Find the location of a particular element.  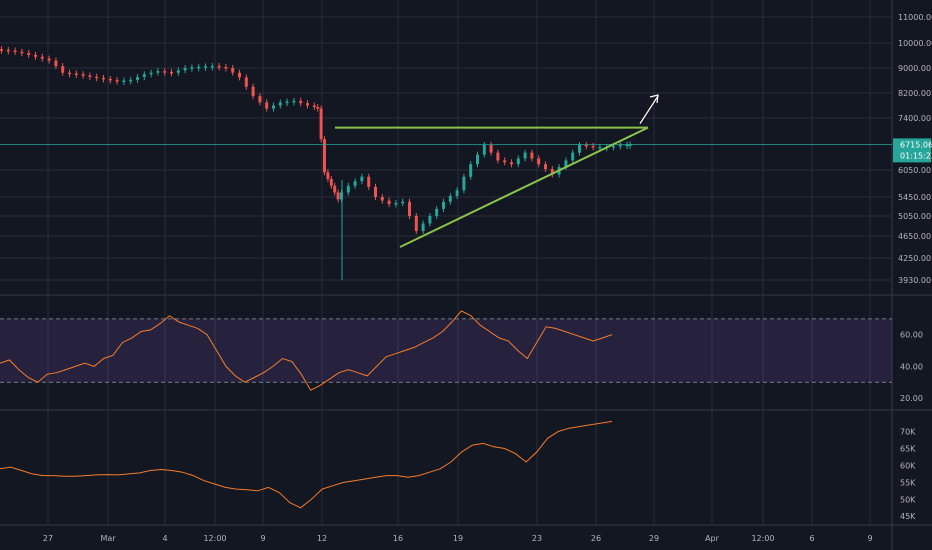

y-tick-label: 9000.00 is located at coordinates (914, 68).